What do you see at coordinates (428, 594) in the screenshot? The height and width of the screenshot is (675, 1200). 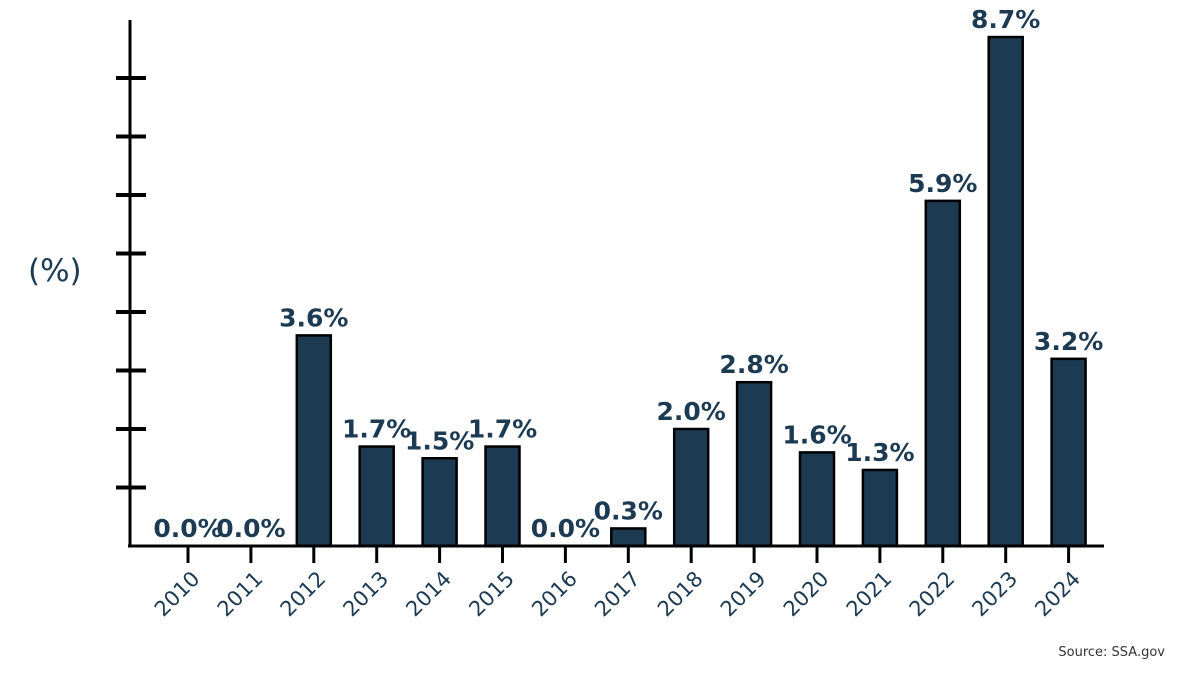 I see `x-tick-label-2014: 2014` at bounding box center [428, 594].